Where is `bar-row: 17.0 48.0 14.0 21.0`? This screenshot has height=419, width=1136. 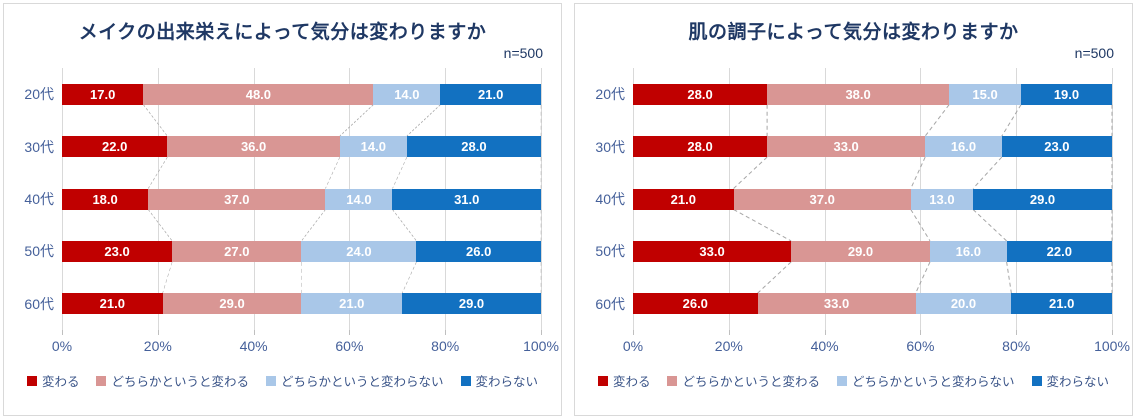 bar-row: 17.0 48.0 14.0 21.0 is located at coordinates (301, 94).